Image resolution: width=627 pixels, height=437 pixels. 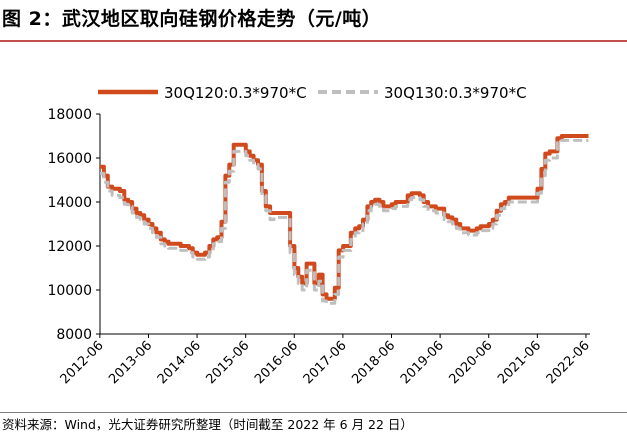 I want to click on y-tick-label: 16000, so click(x=69, y=159).